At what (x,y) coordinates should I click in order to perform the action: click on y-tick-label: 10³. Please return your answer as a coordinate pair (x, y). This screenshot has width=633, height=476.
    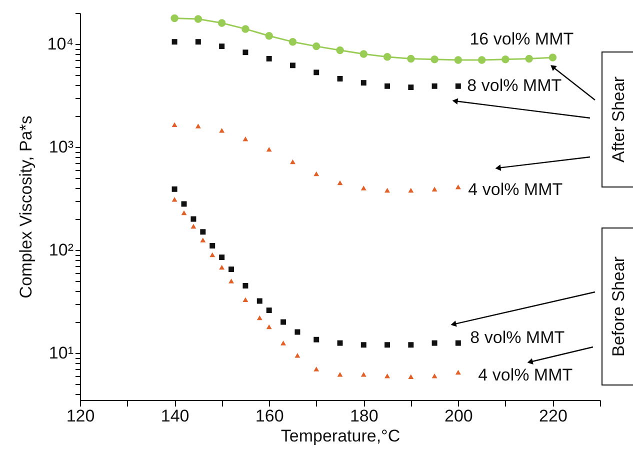
    Looking at the image, I should click on (61, 147).